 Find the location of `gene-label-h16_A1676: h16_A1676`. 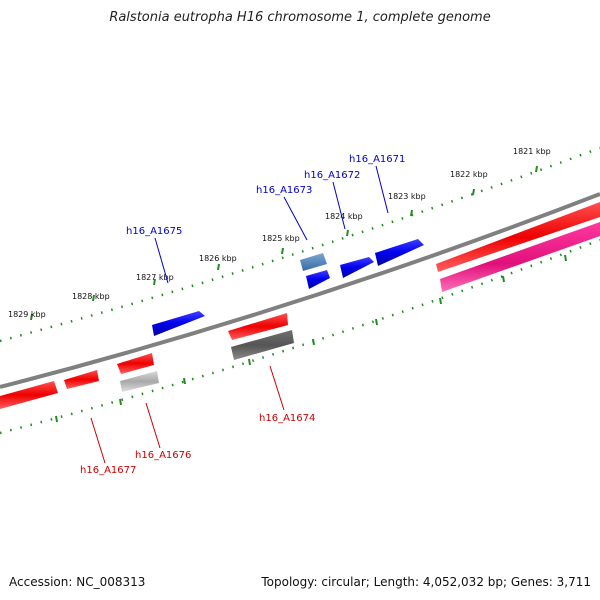

gene-label-h16_A1676: h16_A1676 is located at coordinates (163, 455).